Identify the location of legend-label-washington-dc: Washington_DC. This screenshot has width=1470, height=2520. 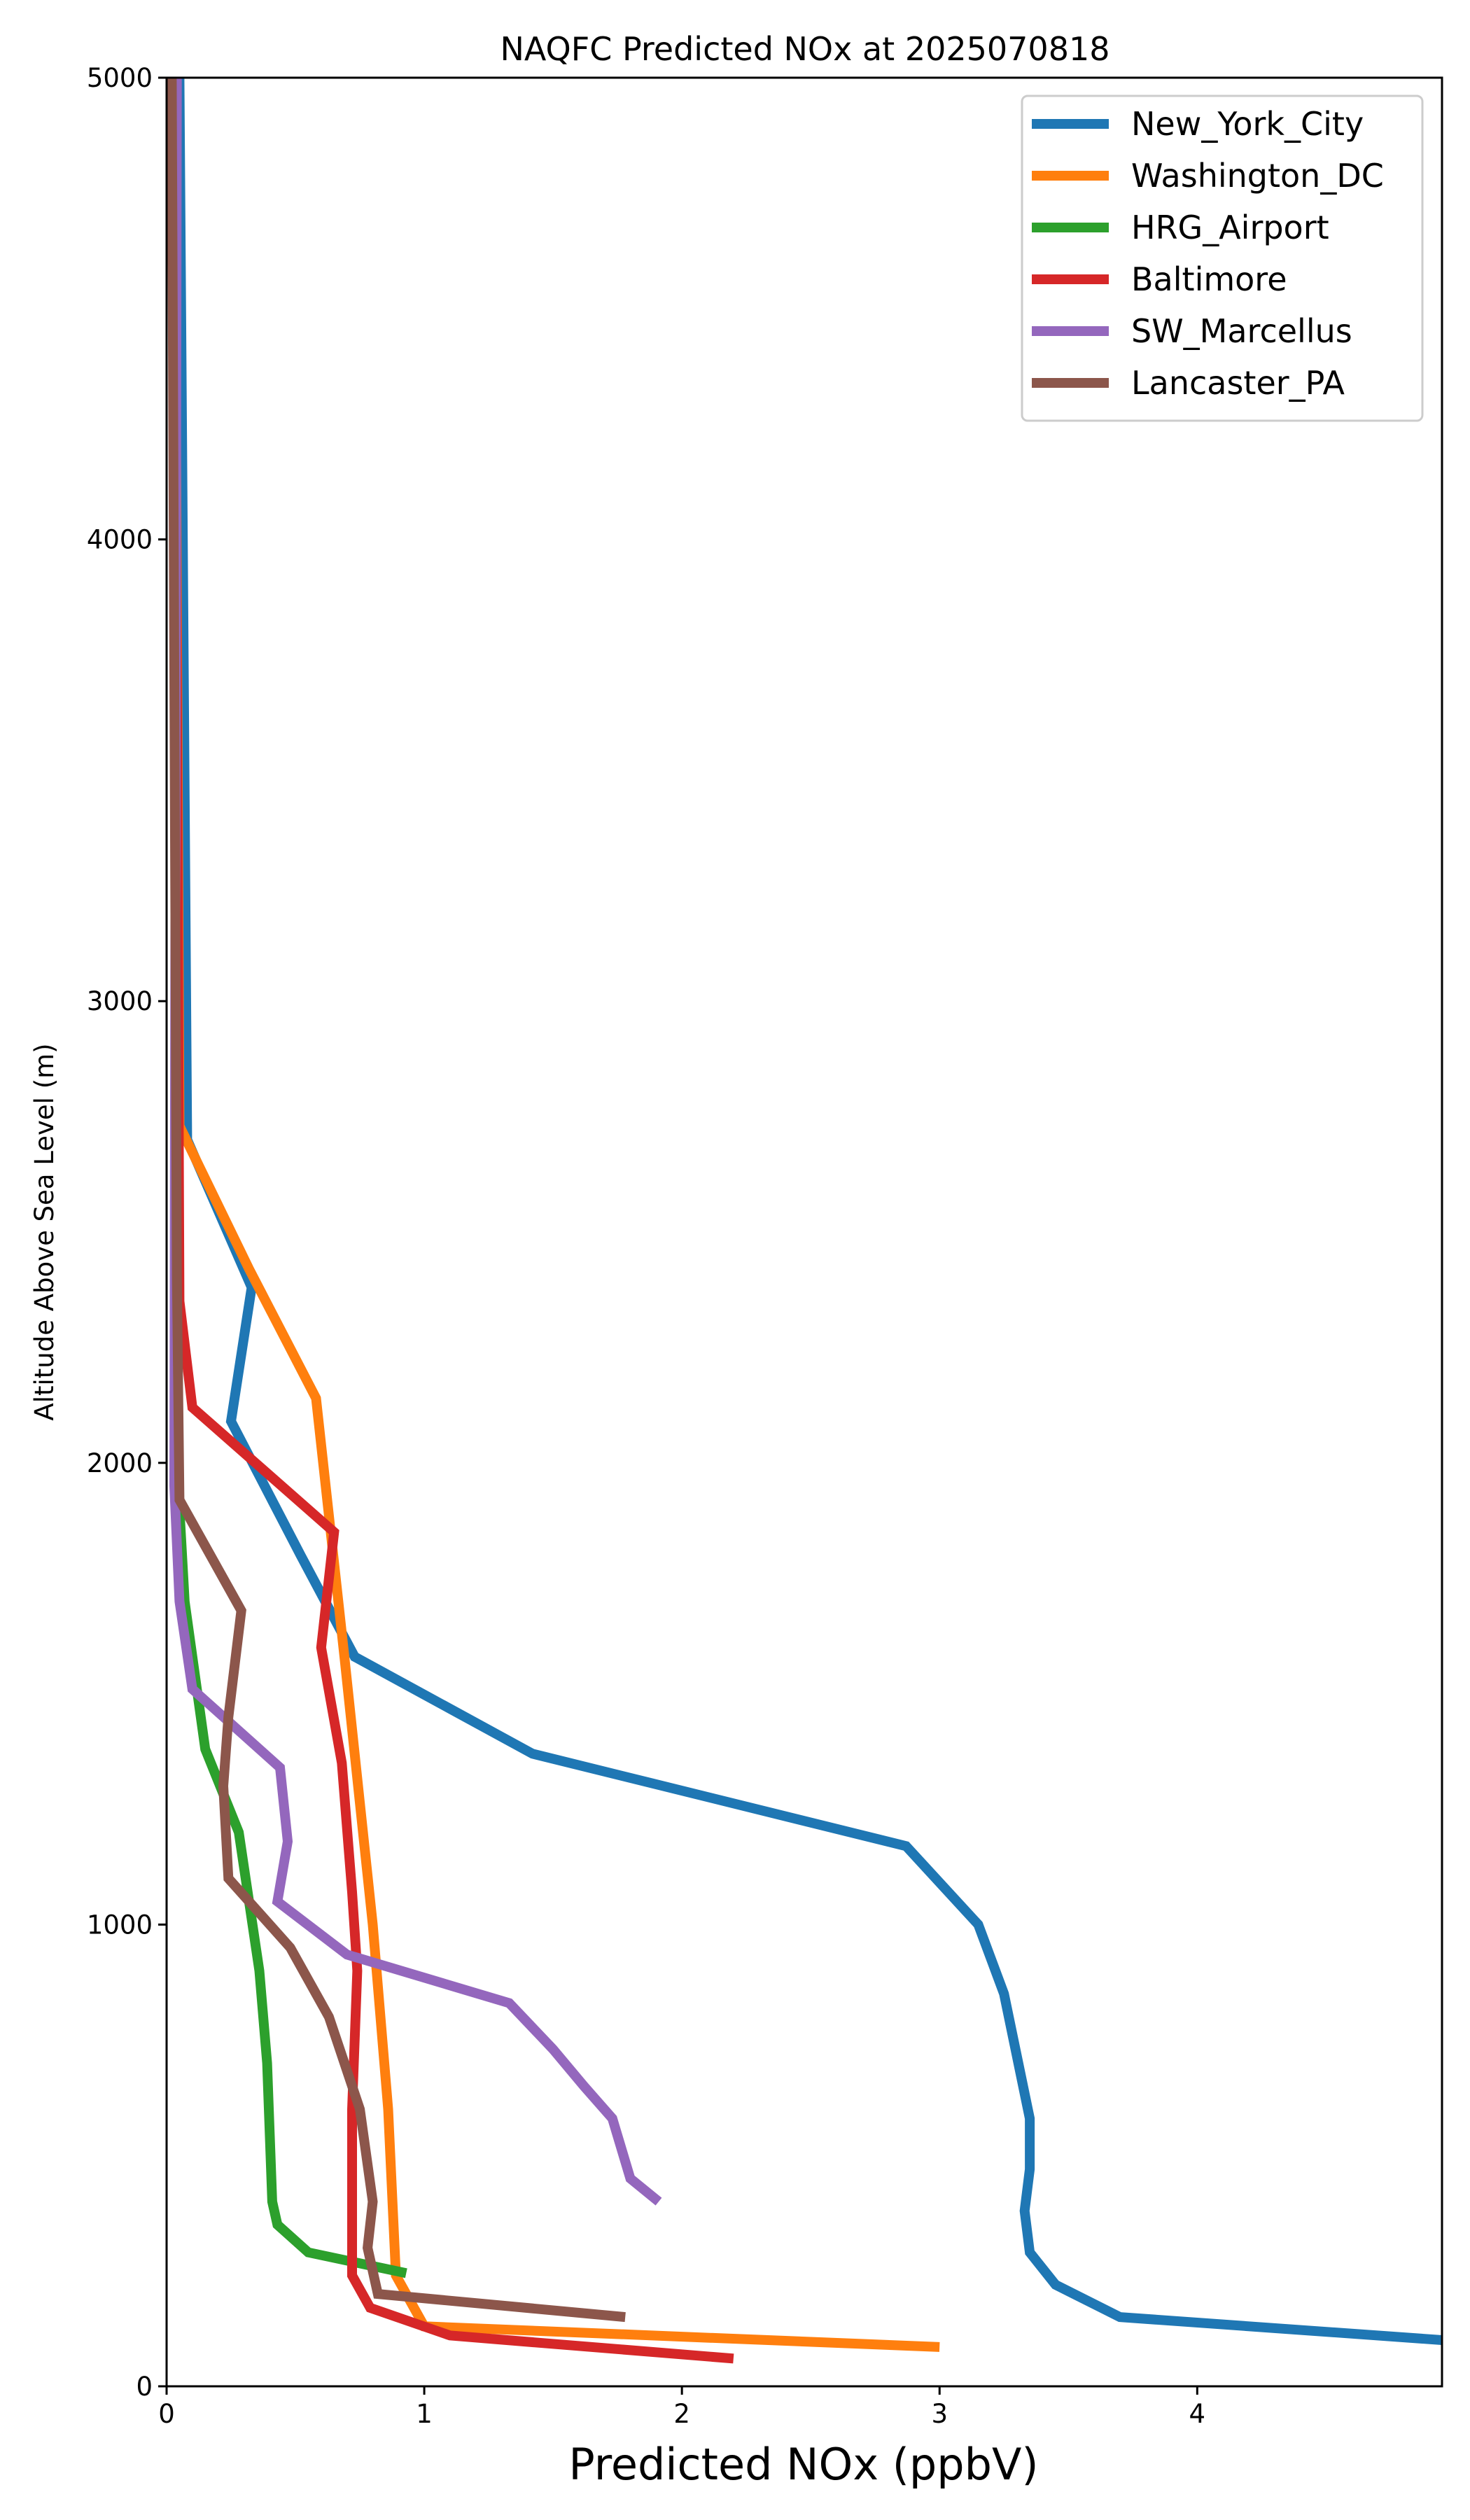
(1257, 176).